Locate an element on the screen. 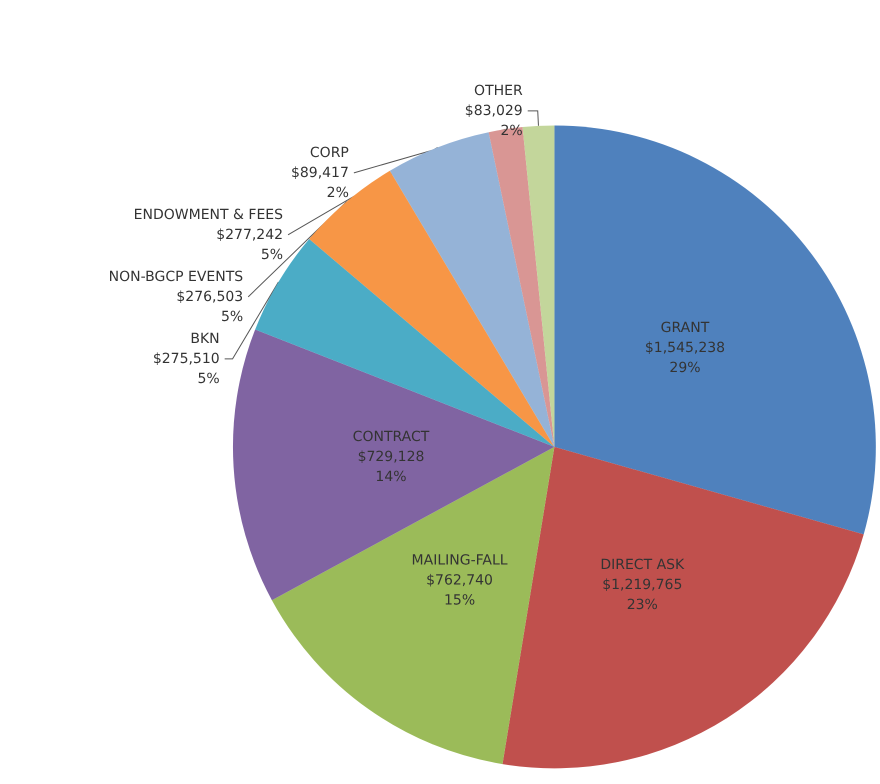 The image size is (880, 784). data-label: $276,503 5% is located at coordinates (210, 306).